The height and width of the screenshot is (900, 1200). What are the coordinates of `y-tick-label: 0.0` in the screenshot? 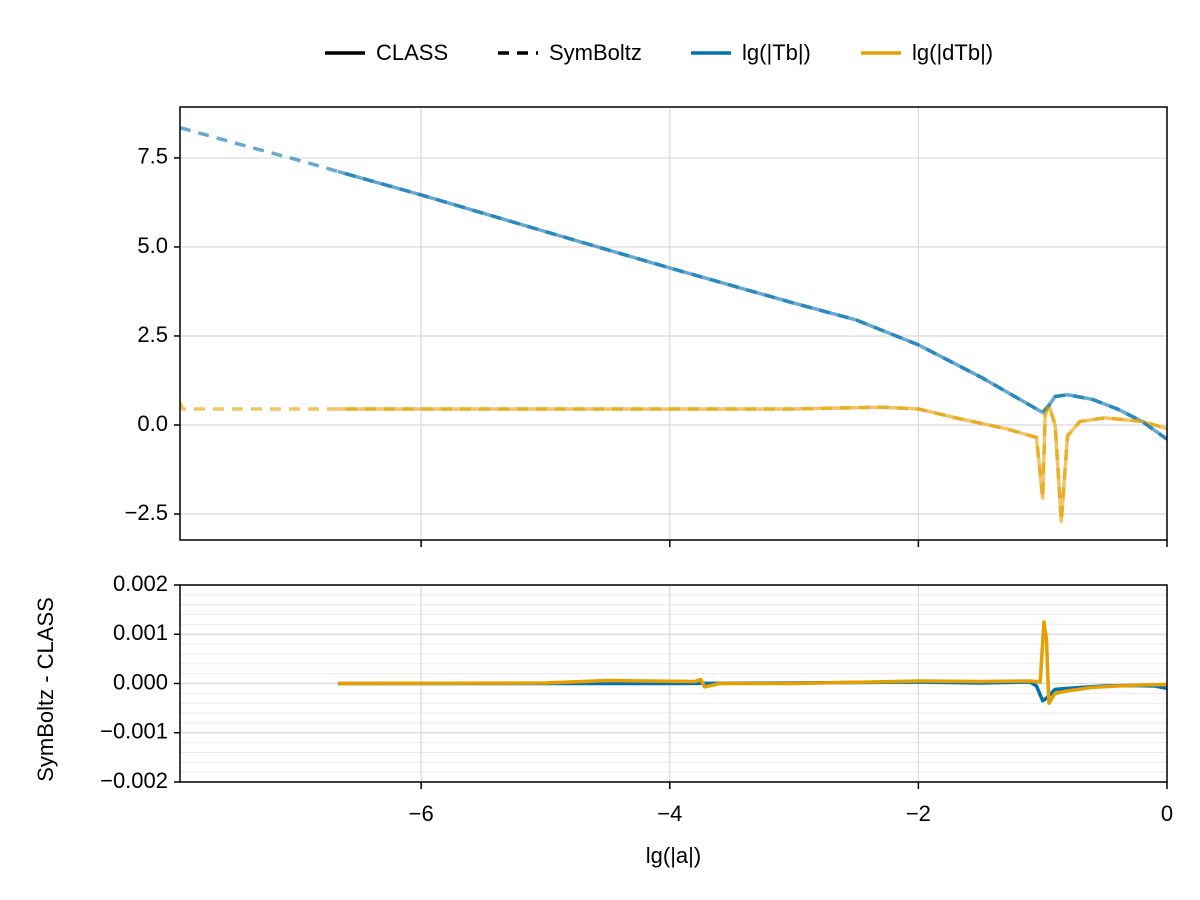 It's located at (152, 423).